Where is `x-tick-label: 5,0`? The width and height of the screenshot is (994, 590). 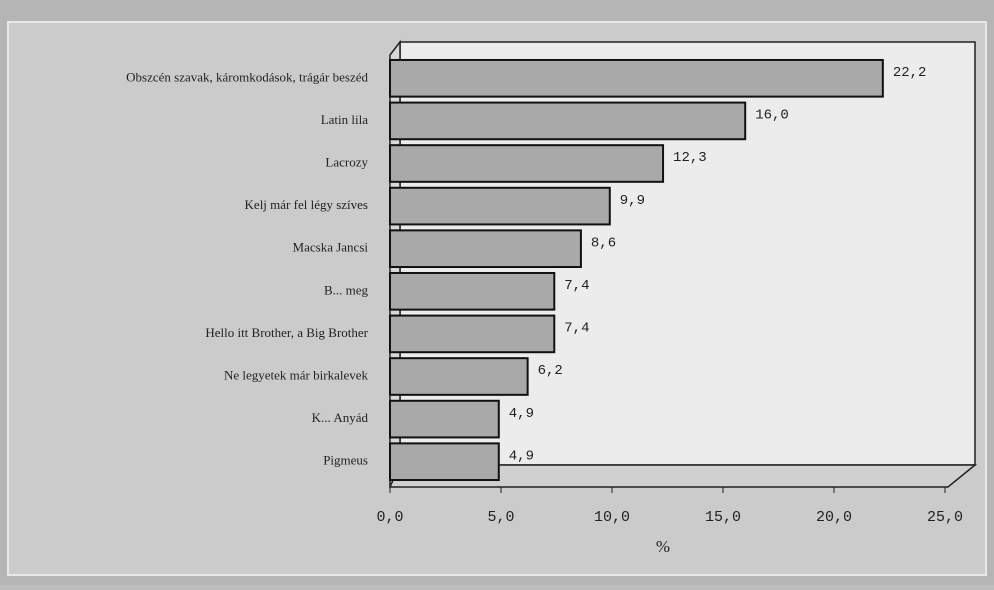 x-tick-label: 5,0 is located at coordinates (500, 517).